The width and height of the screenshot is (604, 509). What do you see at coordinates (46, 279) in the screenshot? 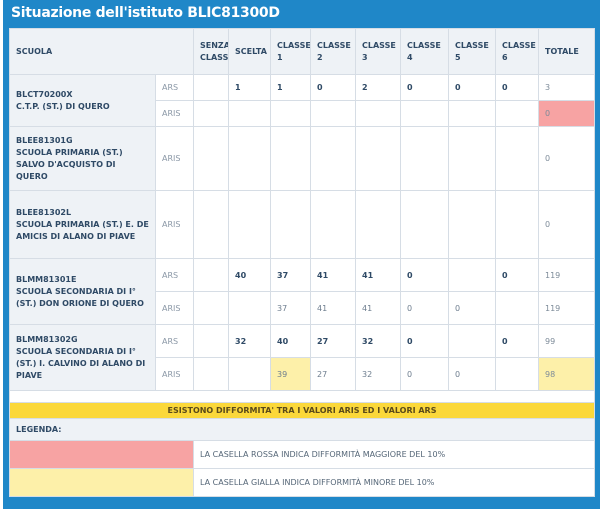
I see `school-code: BLMM81301E` at bounding box center [46, 279].